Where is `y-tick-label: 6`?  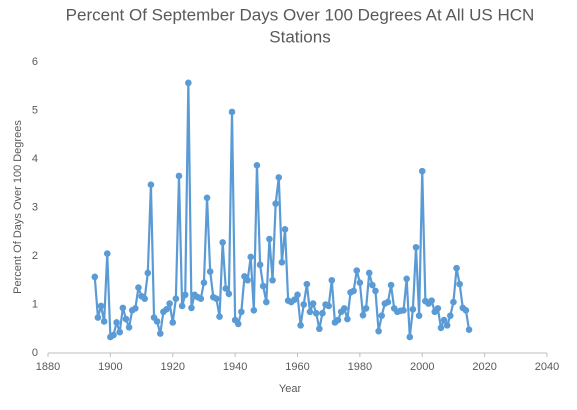
y-tick-label: 6 is located at coordinates (35, 62).